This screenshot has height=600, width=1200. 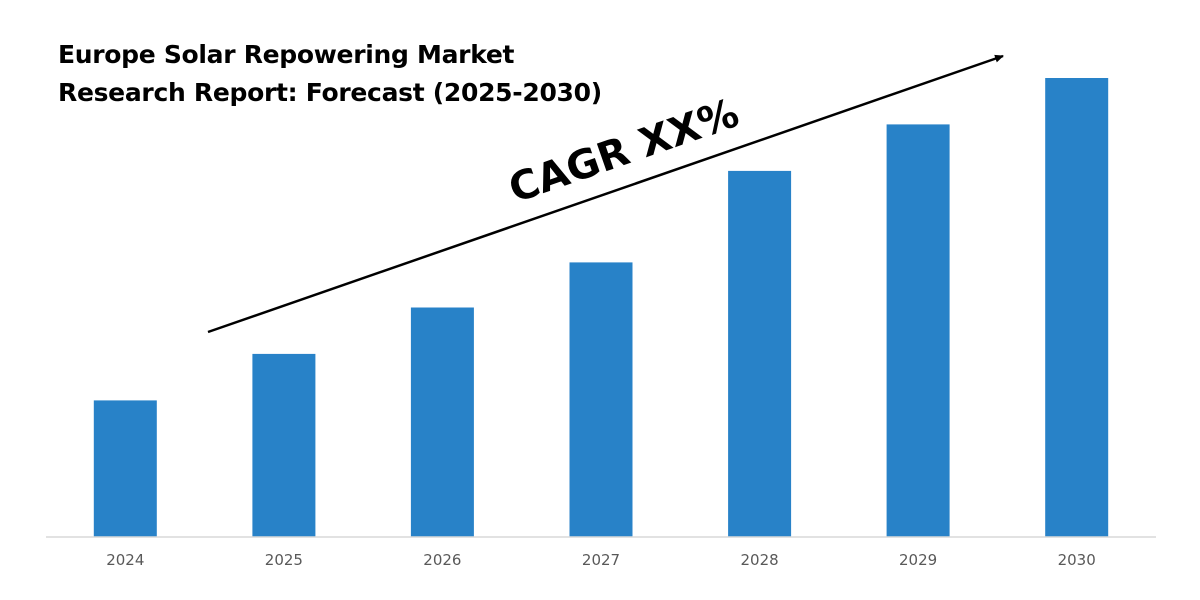 What do you see at coordinates (286, 54) in the screenshot?
I see `chart-title-line-1: Europe Solar Repowering Market` at bounding box center [286, 54].